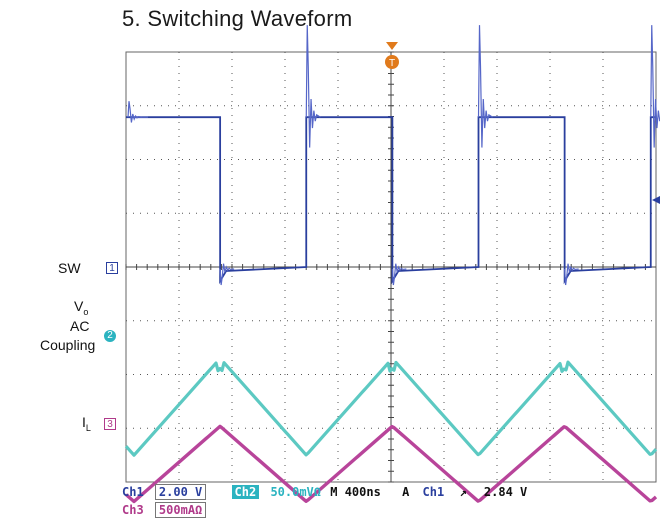  Describe the element at coordinates (237, 18) in the screenshot. I see `page-title: 5. Switching Waveform` at that location.